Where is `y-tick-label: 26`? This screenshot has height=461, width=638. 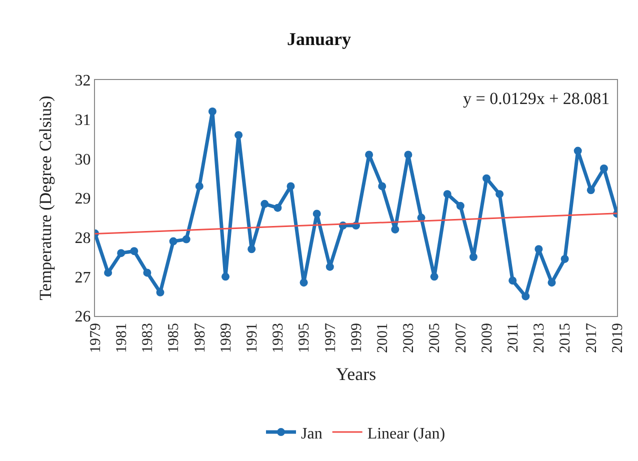
y-tick-label: 26 is located at coordinates (82, 317).